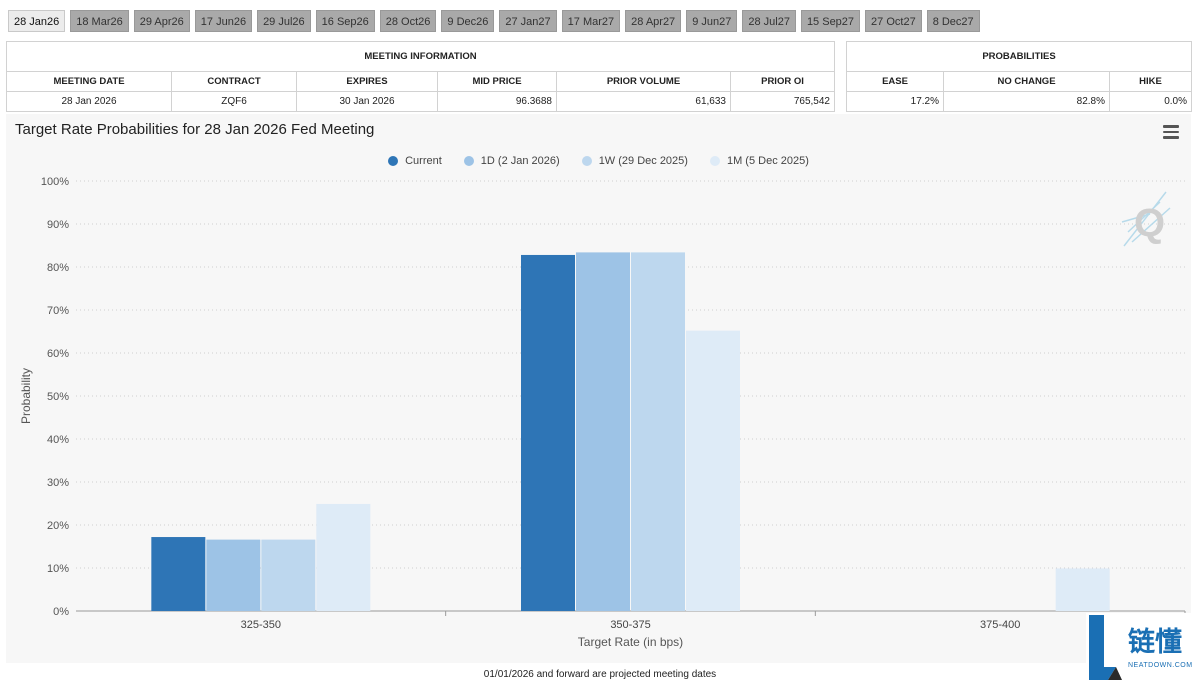 The width and height of the screenshot is (1200, 682). Describe the element at coordinates (55, 182) in the screenshot. I see `y-tick-label: 100%` at that location.